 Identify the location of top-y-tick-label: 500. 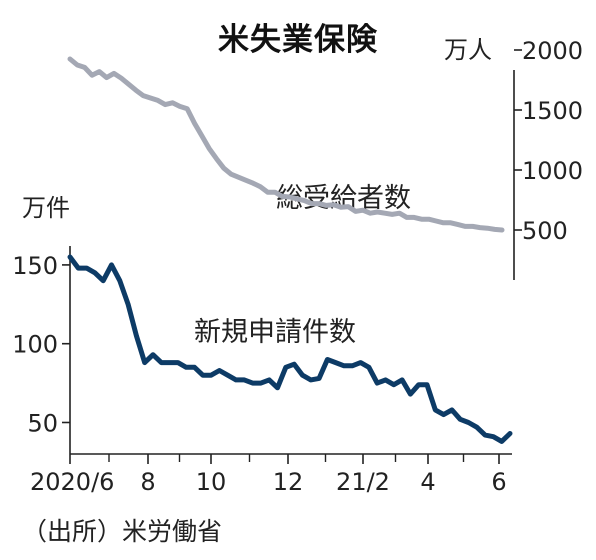
(545, 231).